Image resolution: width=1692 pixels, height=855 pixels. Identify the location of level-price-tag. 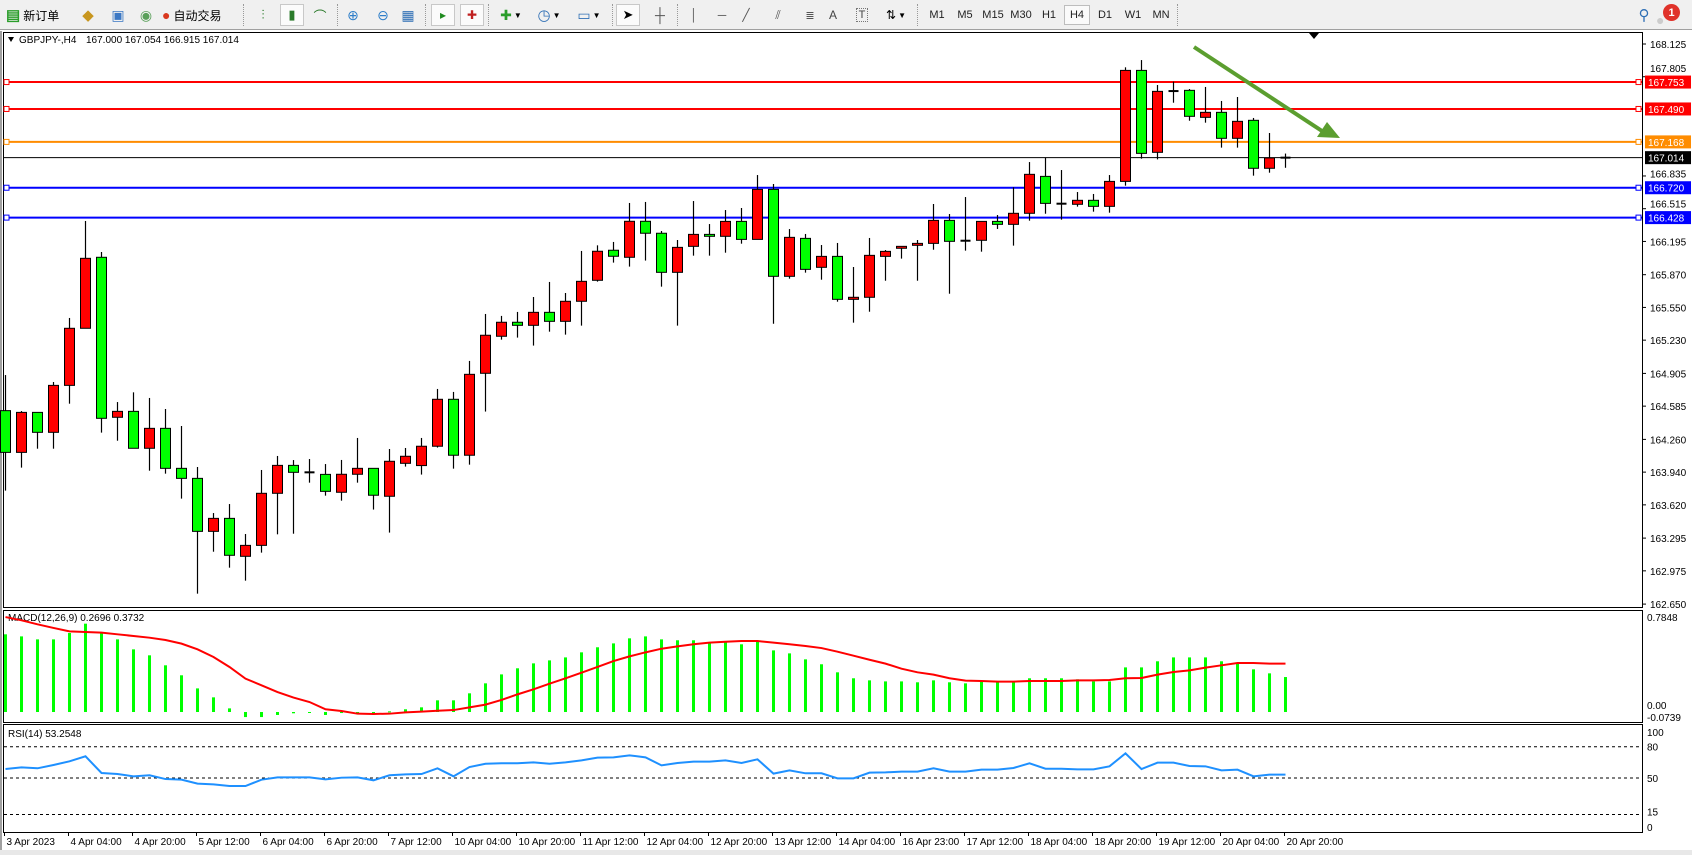
(1668, 142).